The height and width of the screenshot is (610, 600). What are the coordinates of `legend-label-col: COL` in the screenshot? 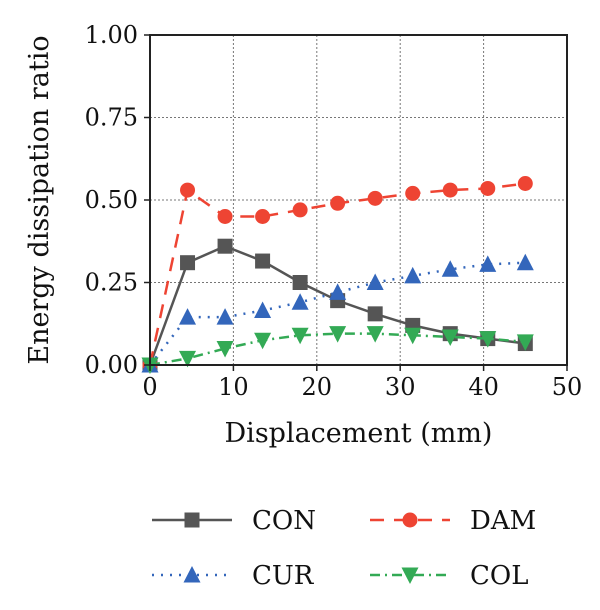 It's located at (499, 576).